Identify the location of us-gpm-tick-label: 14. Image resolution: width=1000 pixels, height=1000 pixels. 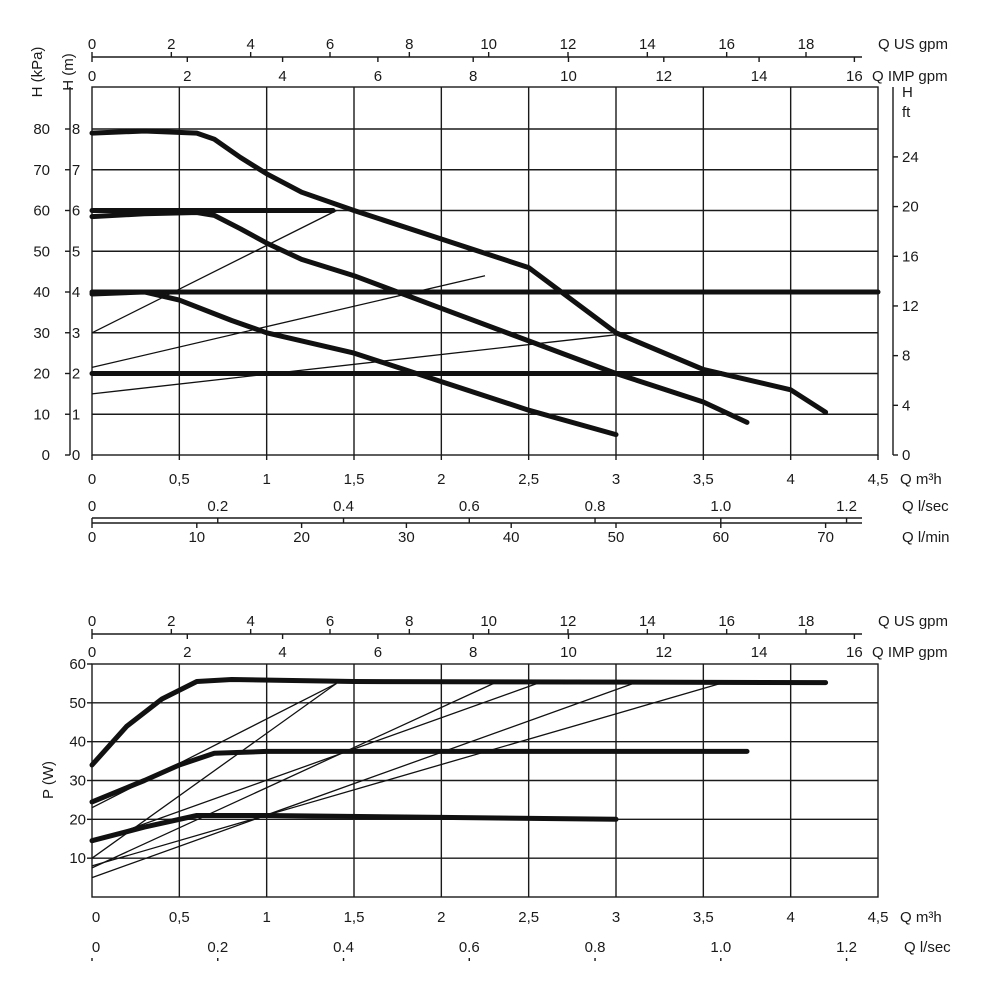
(647, 621).